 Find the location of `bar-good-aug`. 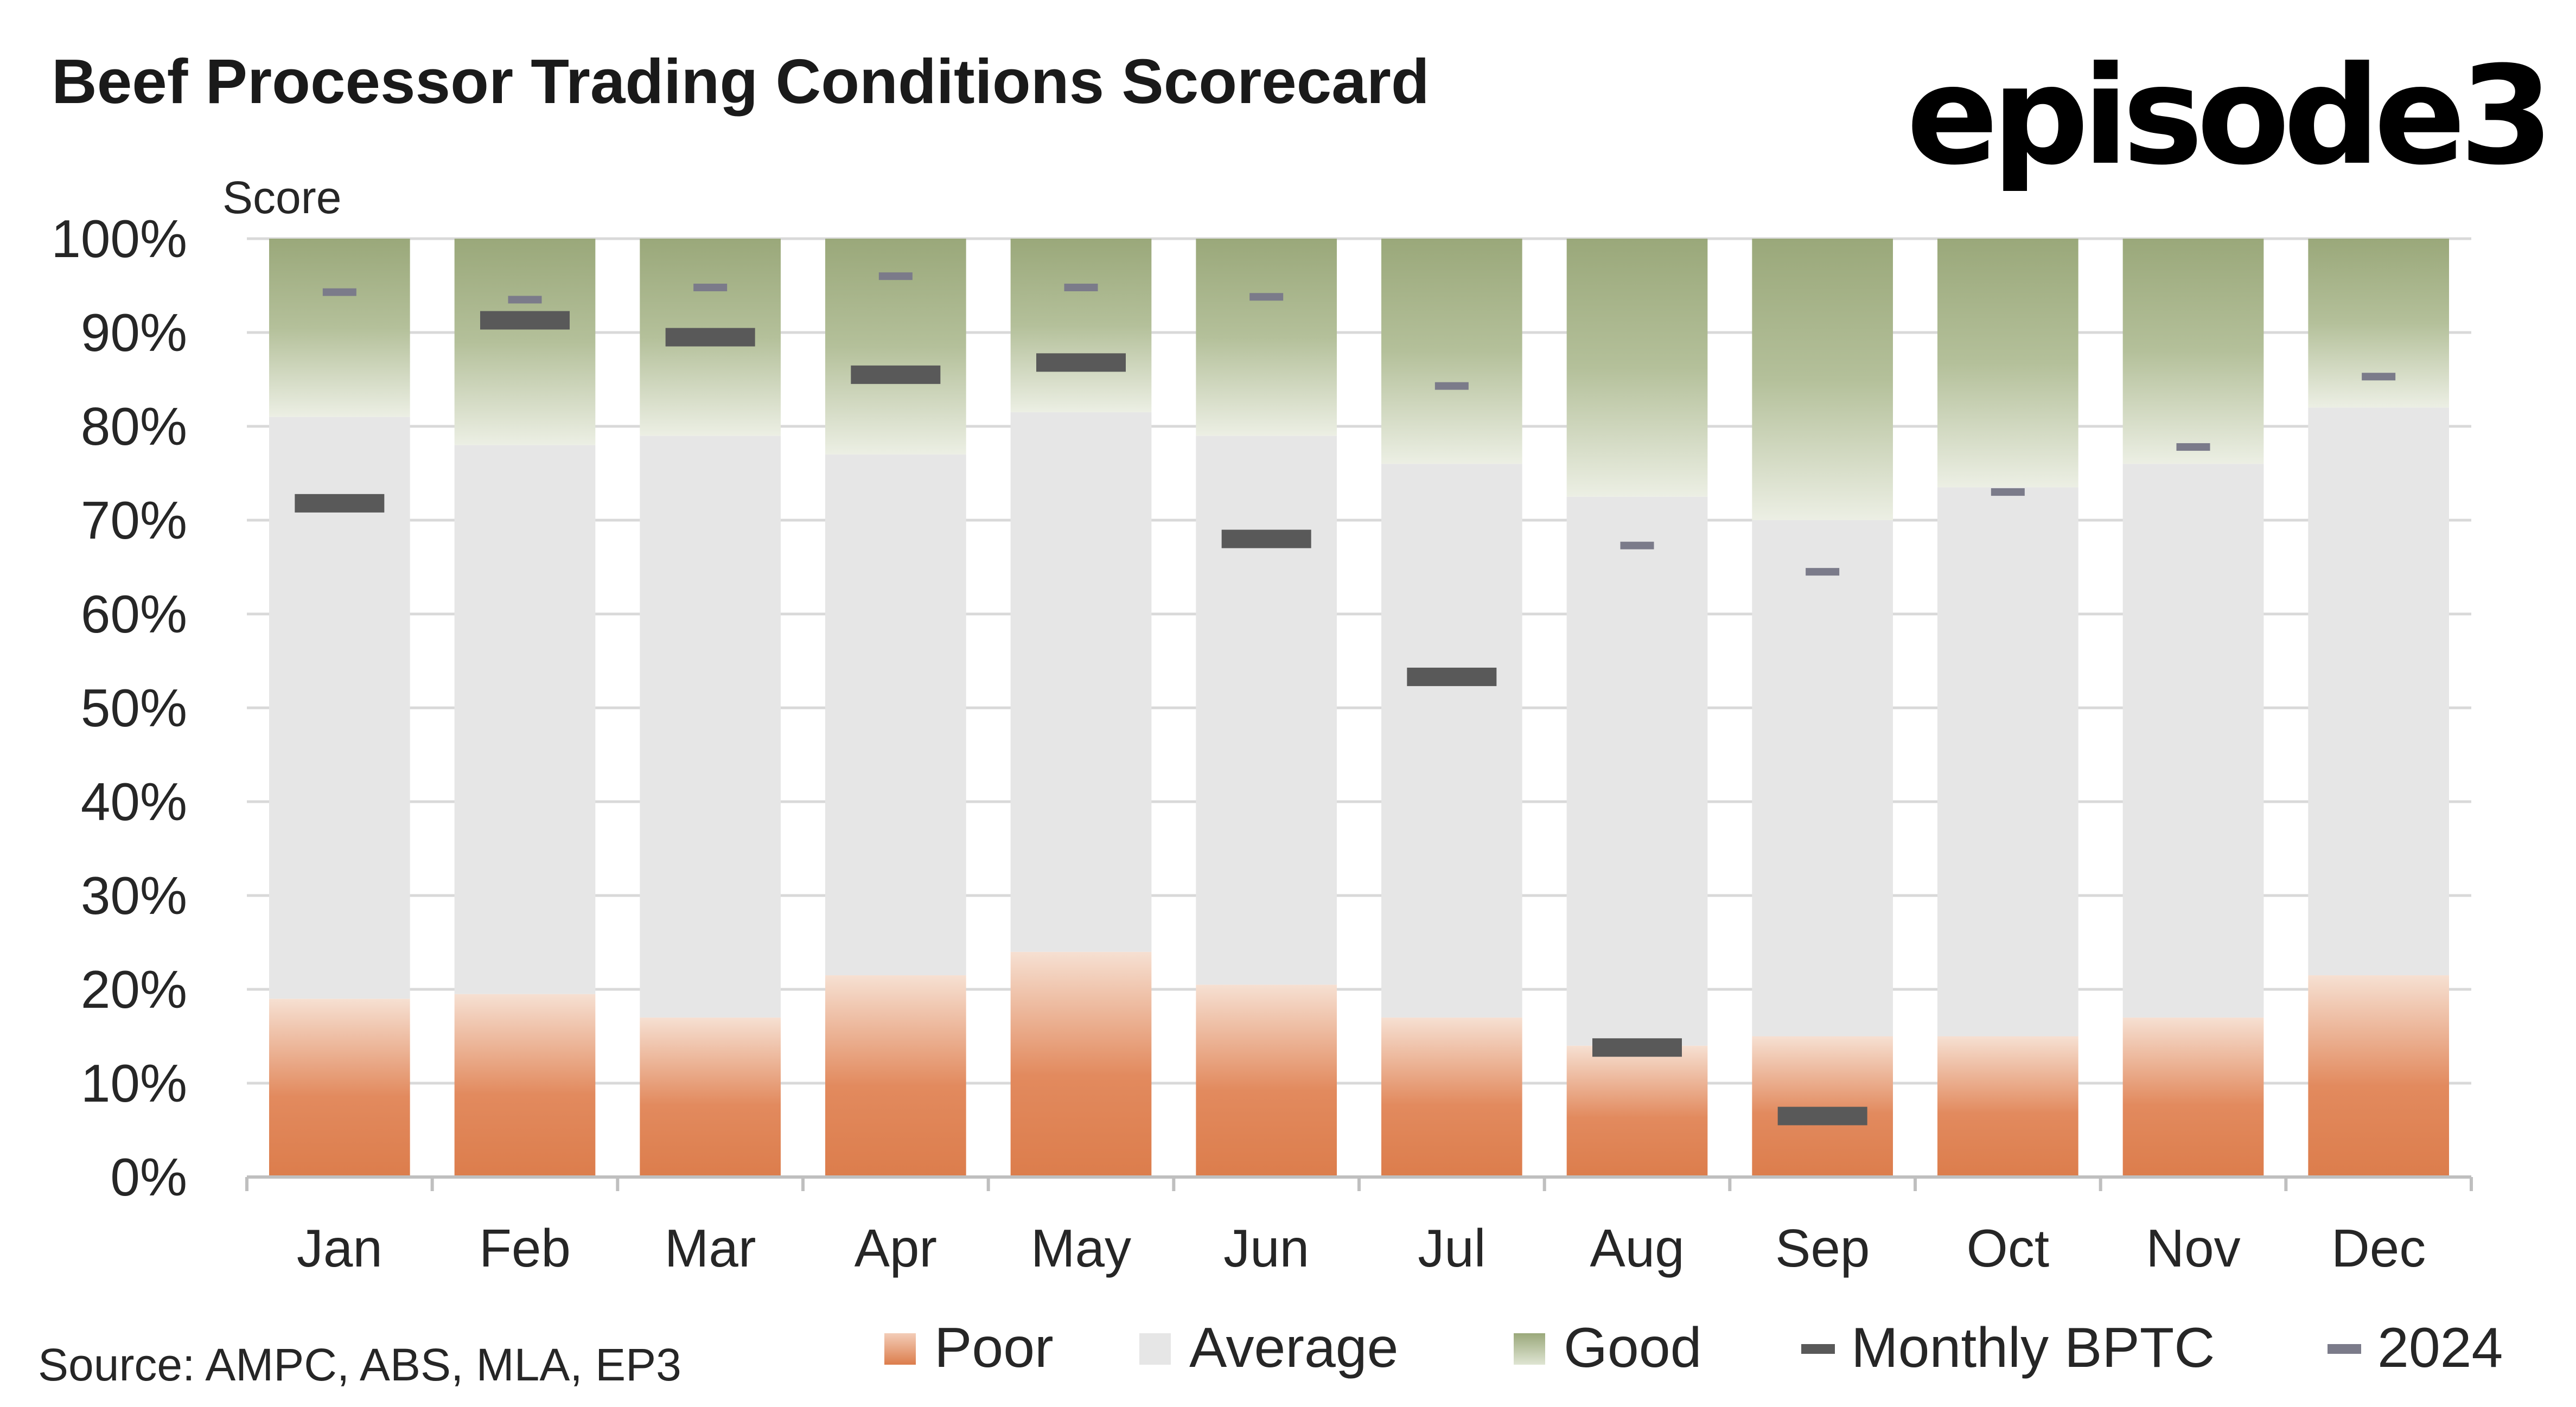

bar-good-aug is located at coordinates (1637, 368).